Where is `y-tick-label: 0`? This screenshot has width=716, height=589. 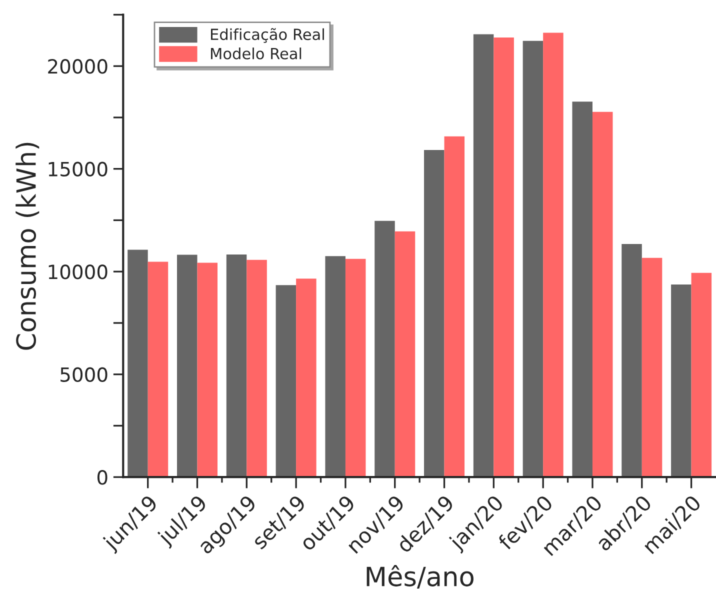
y-tick-label: 0 is located at coordinates (102, 477).